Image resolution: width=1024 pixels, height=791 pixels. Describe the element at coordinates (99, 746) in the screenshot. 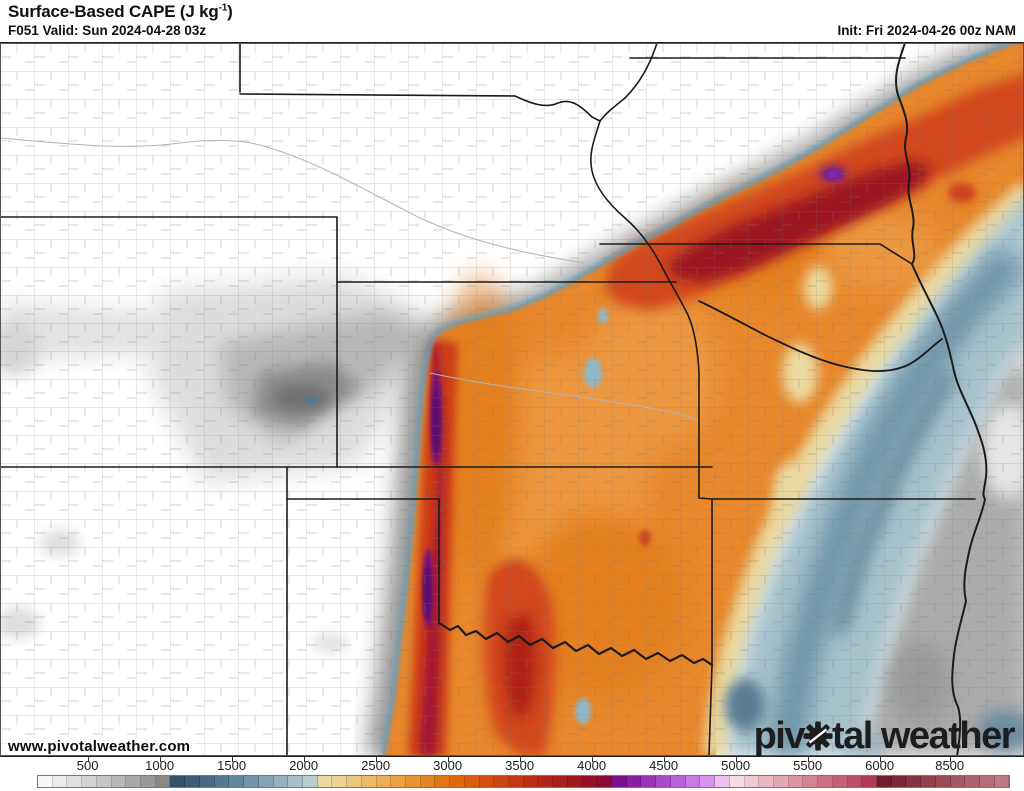

I see `watermark: www.pivotalweather.com` at that location.